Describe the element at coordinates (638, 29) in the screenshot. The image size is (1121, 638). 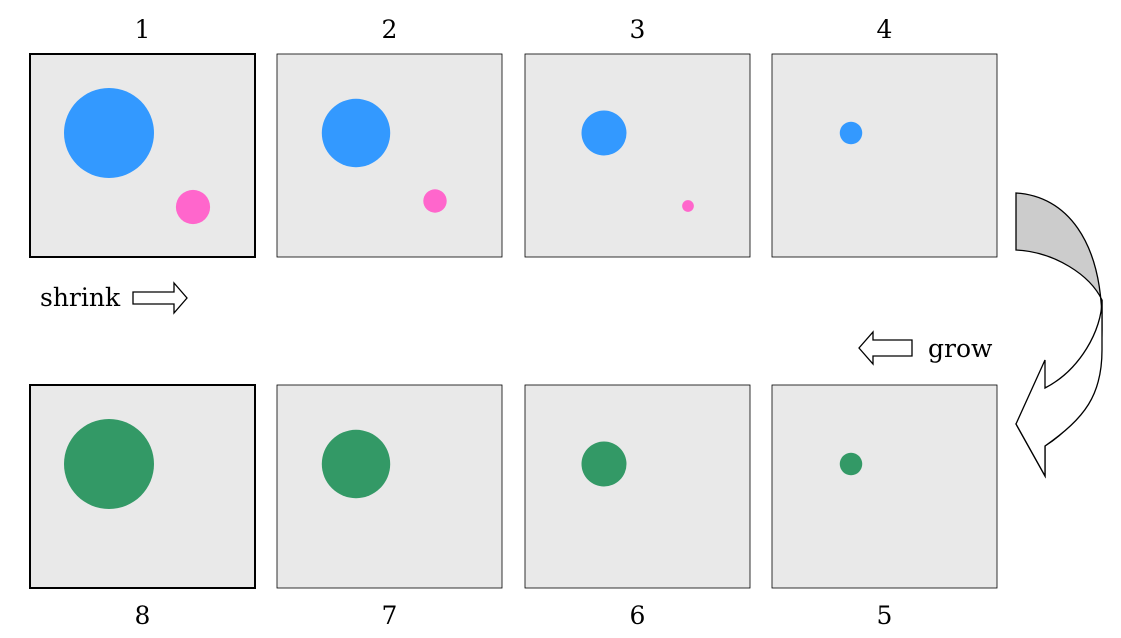
I see `panel-number: 3` at that location.